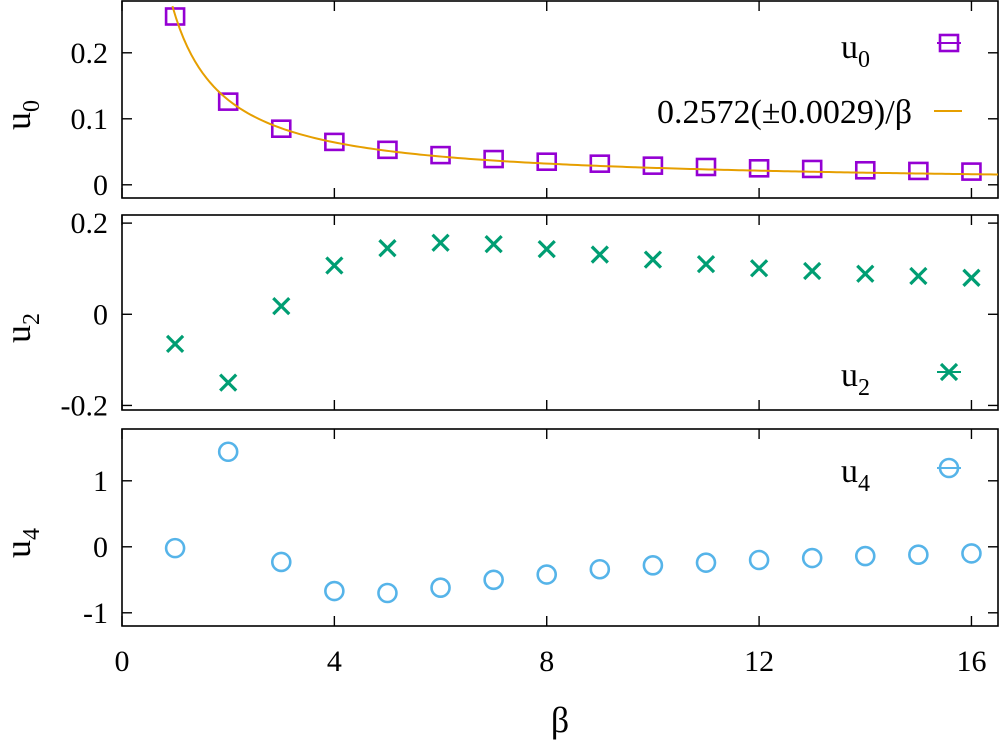  Describe the element at coordinates (864, 388) in the screenshot. I see `legend-u2-label-sub: 2` at that location.